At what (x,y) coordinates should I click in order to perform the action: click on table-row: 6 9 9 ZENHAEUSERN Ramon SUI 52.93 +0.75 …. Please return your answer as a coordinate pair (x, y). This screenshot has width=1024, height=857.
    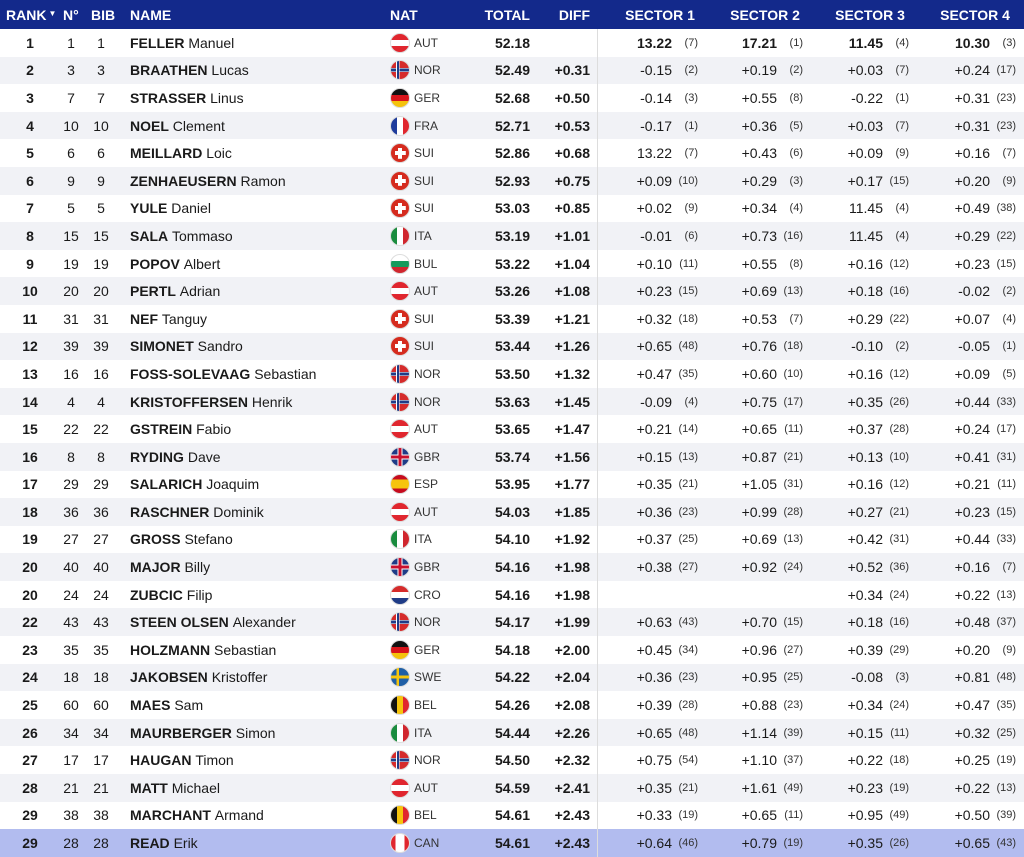
    Looking at the image, I should click on (512, 180).